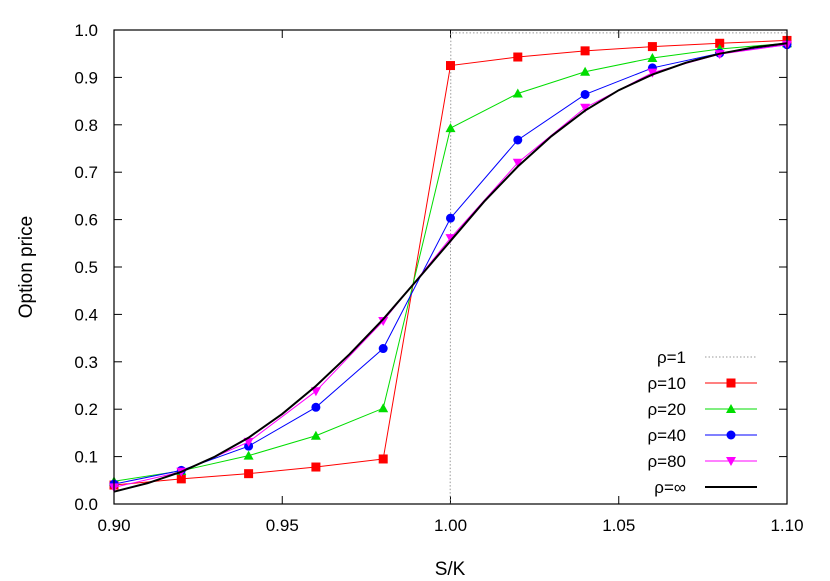  Describe the element at coordinates (666, 435) in the screenshot. I see `legend-label: ρ=40` at that location.